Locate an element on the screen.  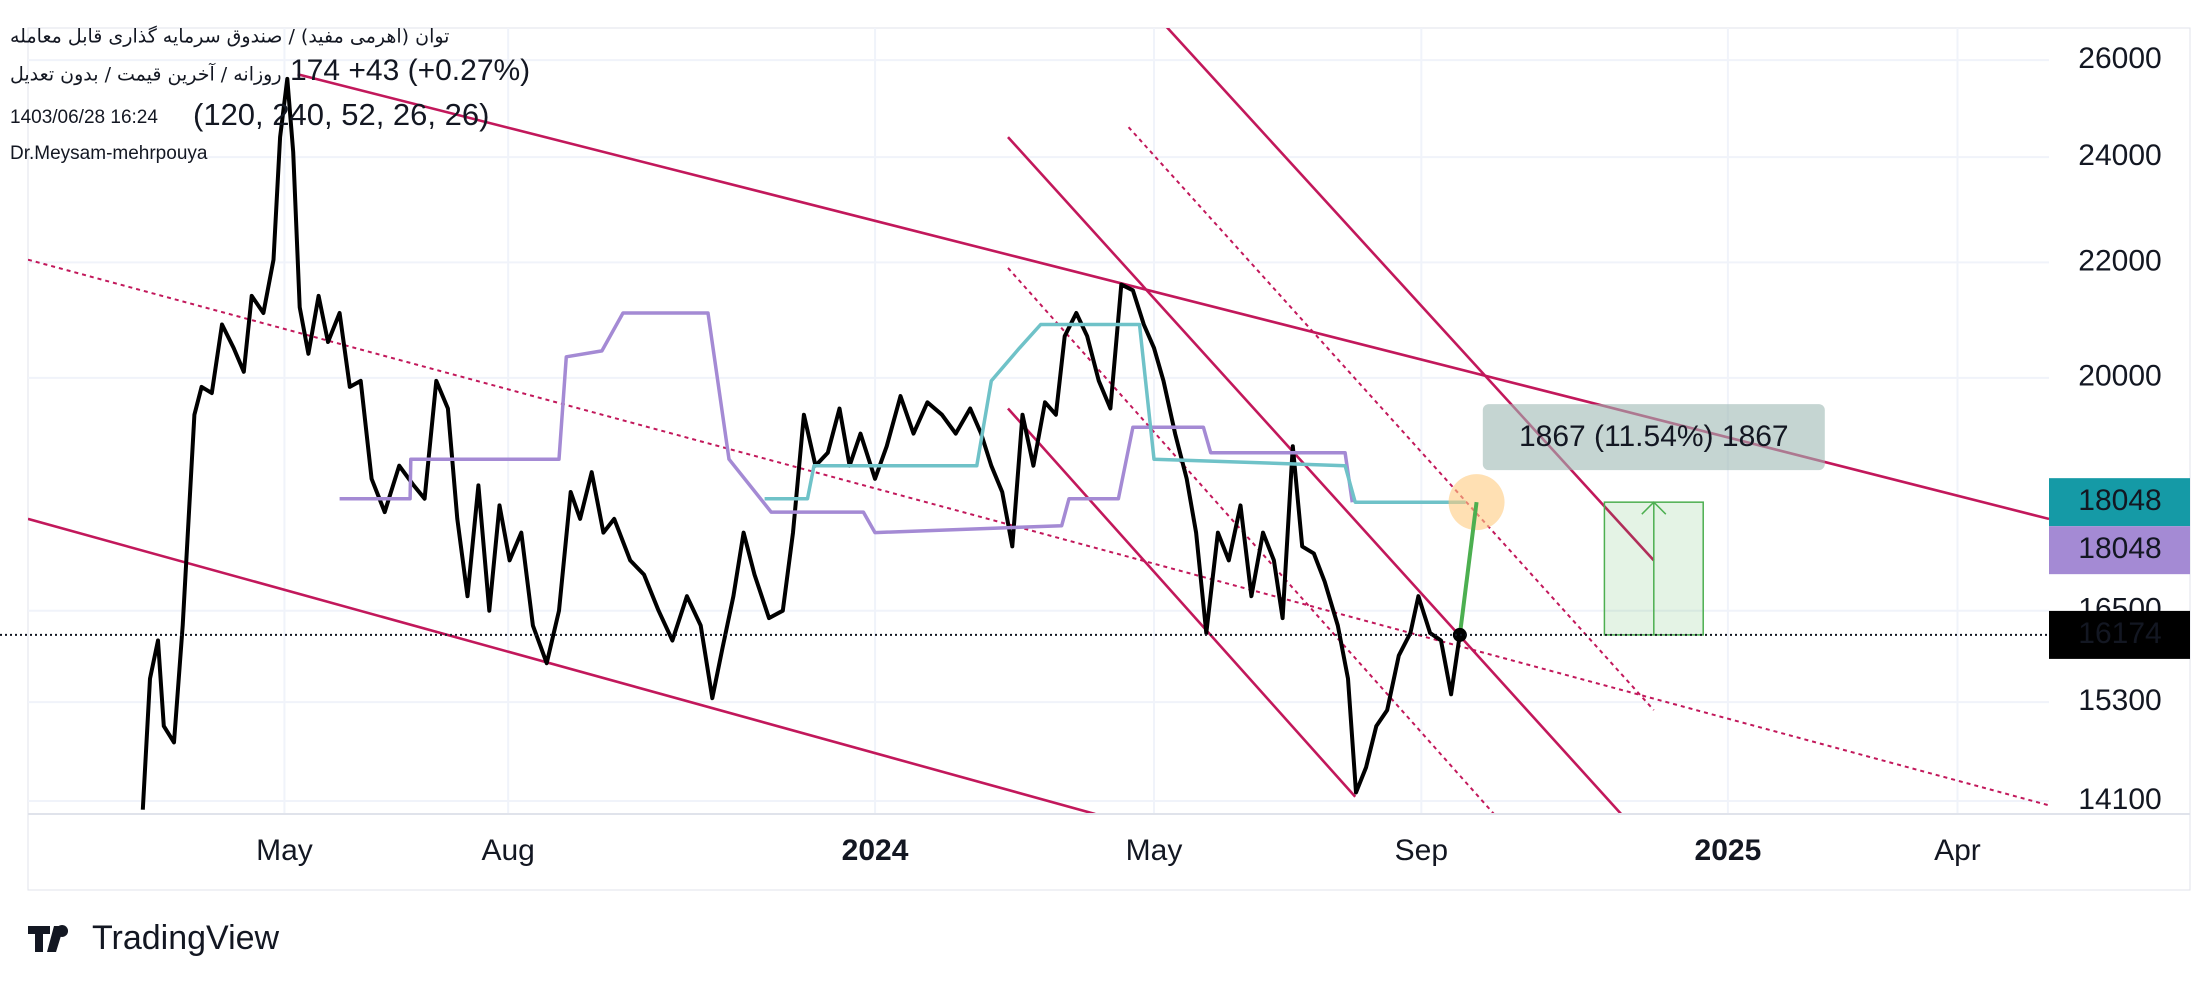
y-tick-label: 14100 is located at coordinates (2119, 799).